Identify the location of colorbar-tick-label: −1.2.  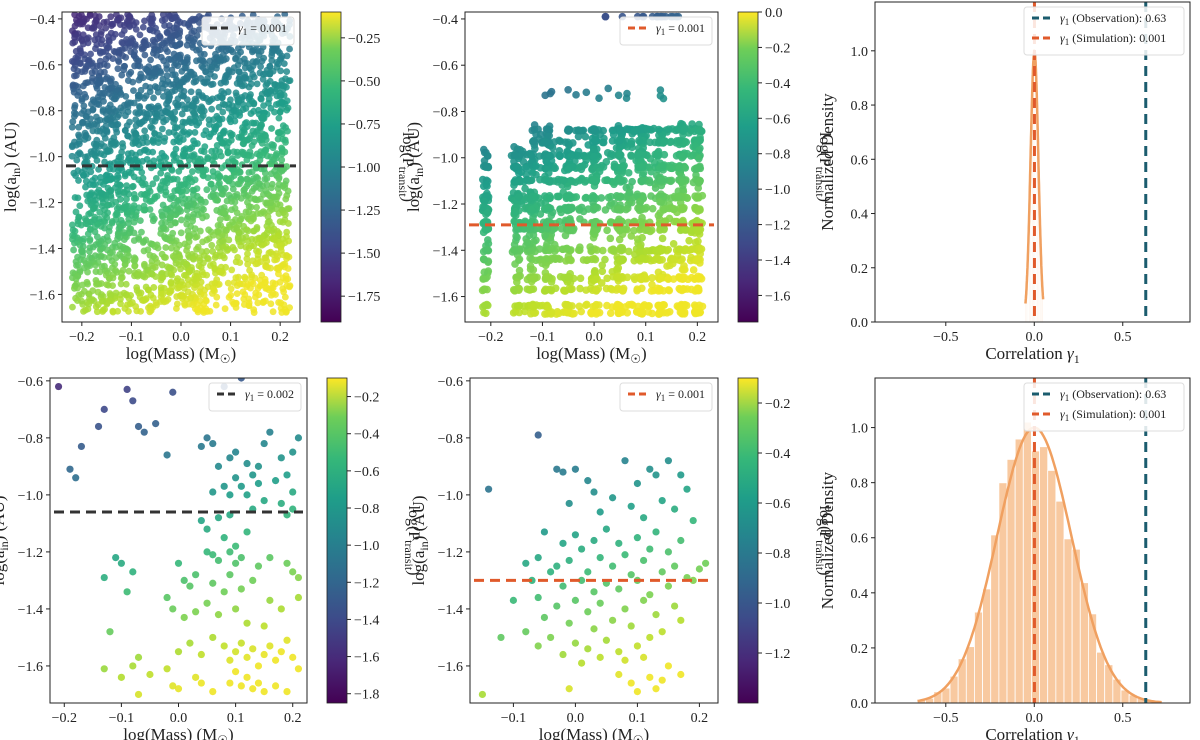
(366, 583).